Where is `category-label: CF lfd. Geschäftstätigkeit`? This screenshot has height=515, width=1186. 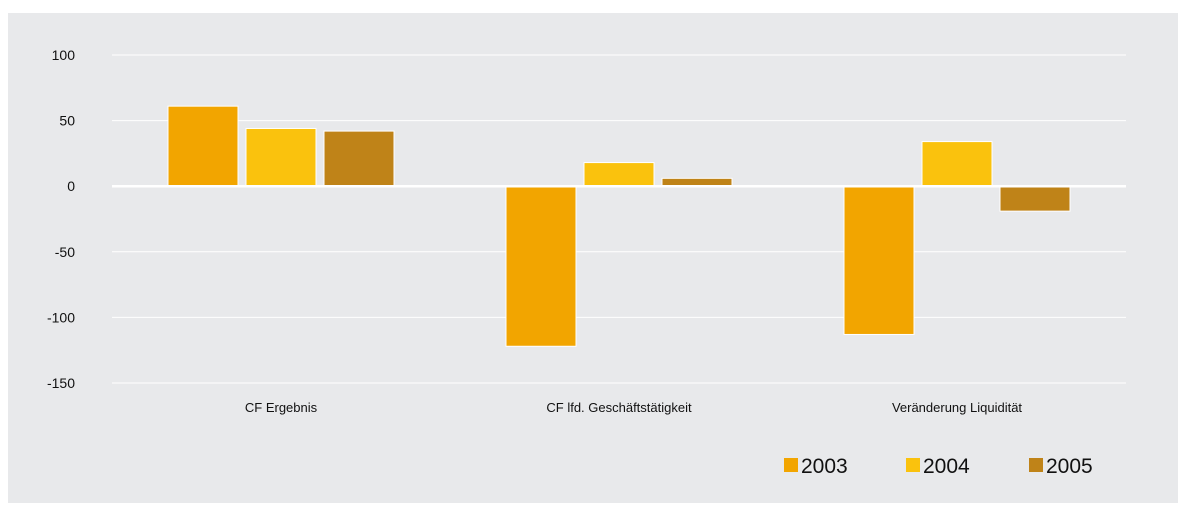 category-label: CF lfd. Geschäftstätigkeit is located at coordinates (619, 407).